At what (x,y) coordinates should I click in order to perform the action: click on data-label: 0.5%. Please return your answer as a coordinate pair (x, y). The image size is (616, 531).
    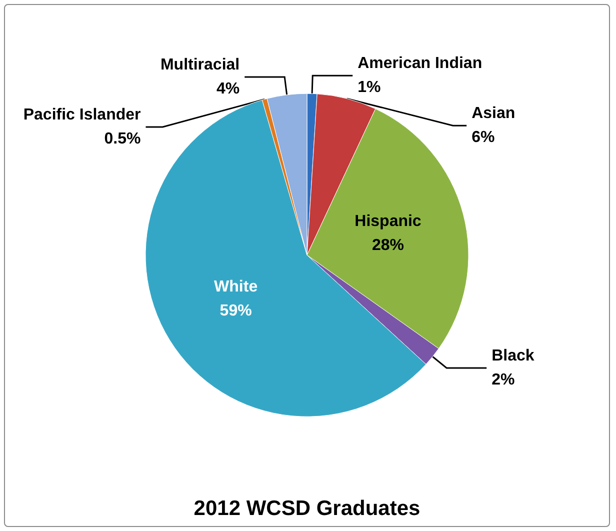
    Looking at the image, I should click on (122, 139).